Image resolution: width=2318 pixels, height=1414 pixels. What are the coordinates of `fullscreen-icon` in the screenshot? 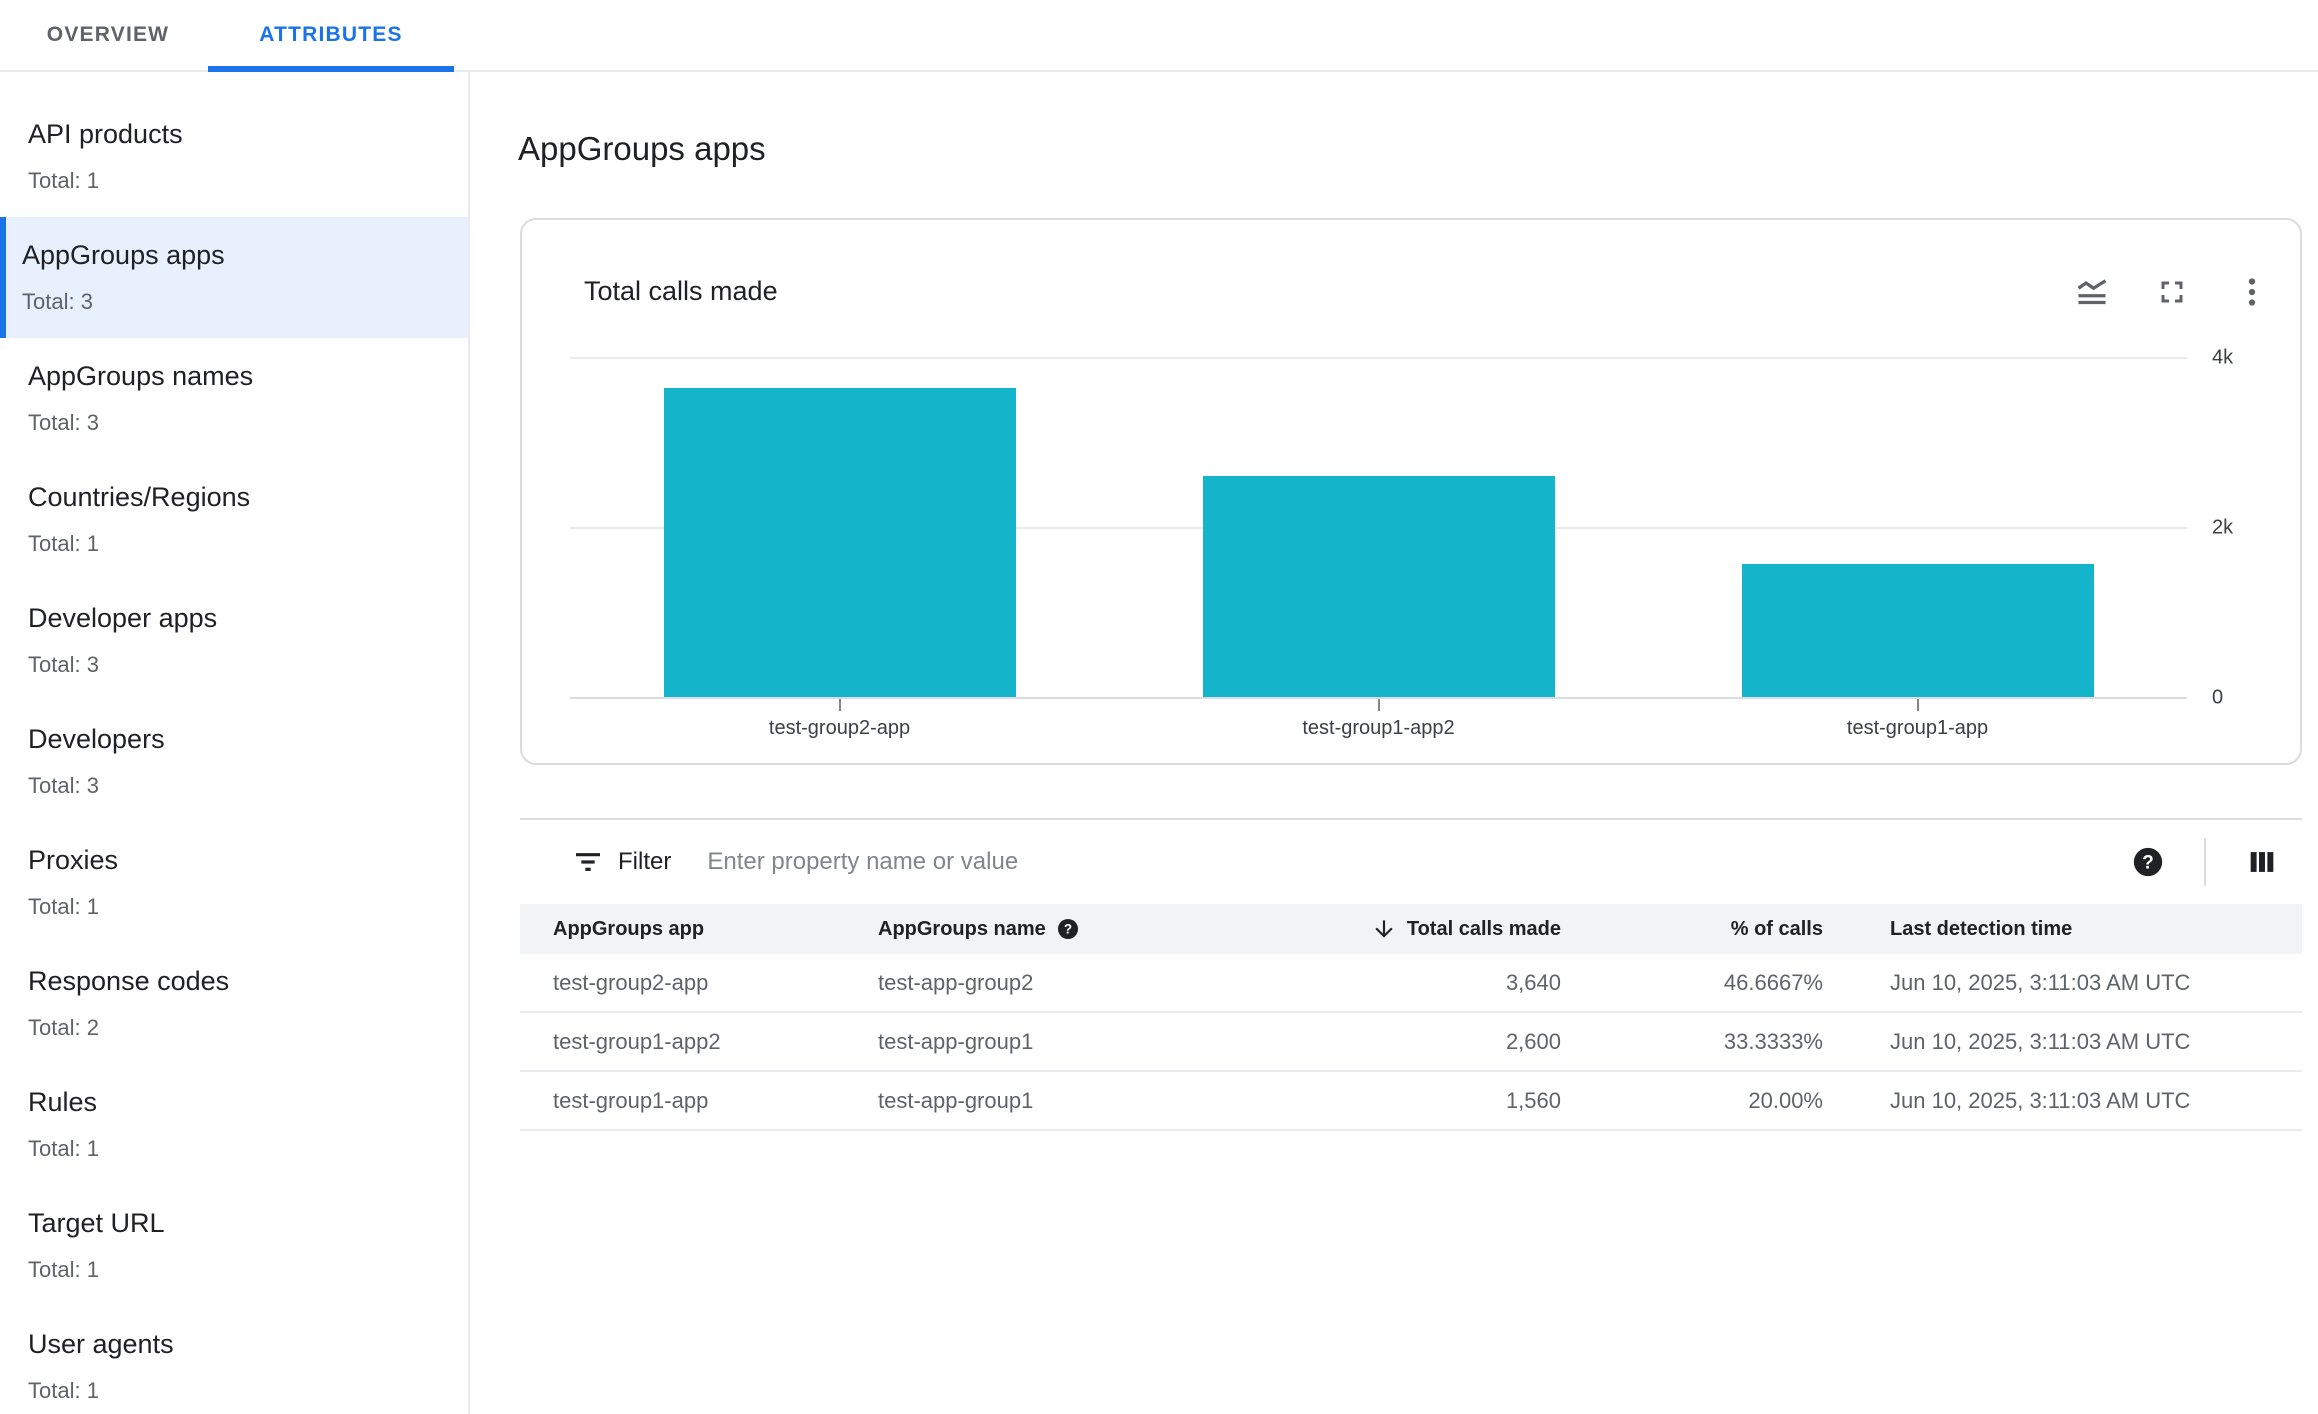 It's located at (2172, 292).